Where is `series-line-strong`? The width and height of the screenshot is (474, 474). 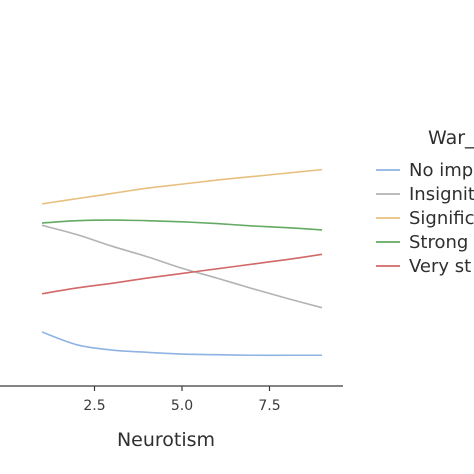 series-line-strong is located at coordinates (182, 225).